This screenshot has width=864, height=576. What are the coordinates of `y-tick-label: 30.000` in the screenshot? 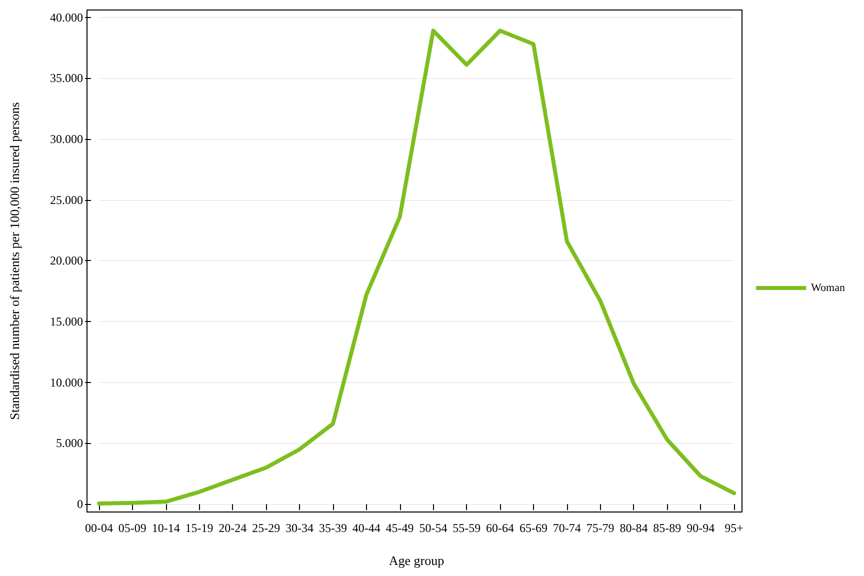 It's located at (66, 139).